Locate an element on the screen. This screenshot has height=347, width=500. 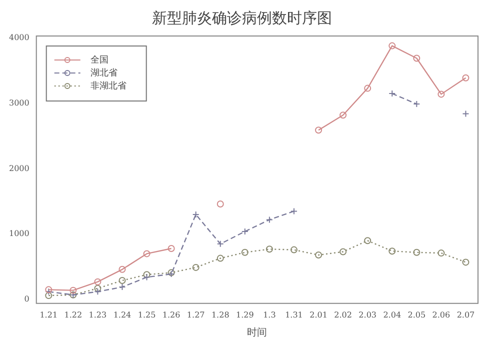
x-tick-label: 2.07 is located at coordinates (465, 315).